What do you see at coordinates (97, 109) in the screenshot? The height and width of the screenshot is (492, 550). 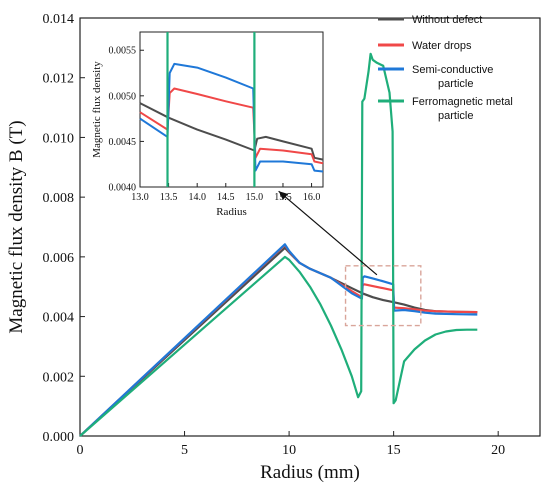 I see `inset-y-axis-title: Magnetic flux density` at bounding box center [97, 109].